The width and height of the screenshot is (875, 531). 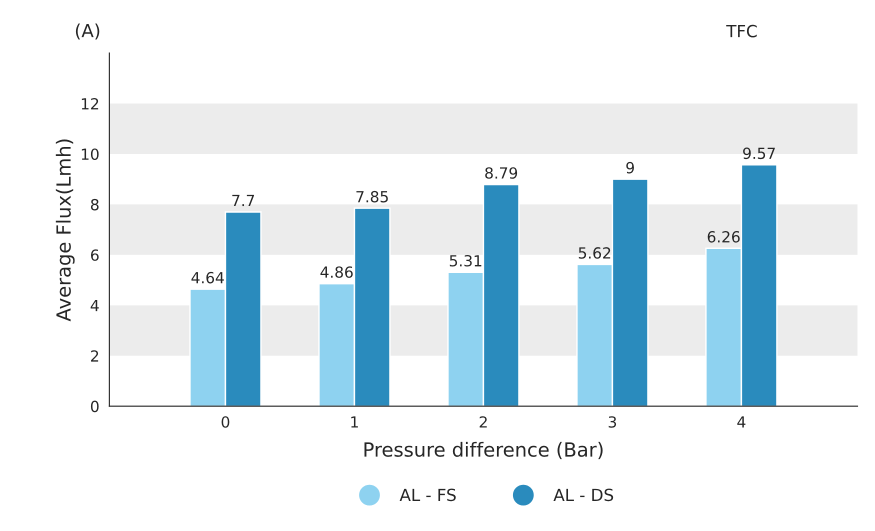 I want to click on x-axis-title: Pressure difference (Bar), so click(x=483, y=451).